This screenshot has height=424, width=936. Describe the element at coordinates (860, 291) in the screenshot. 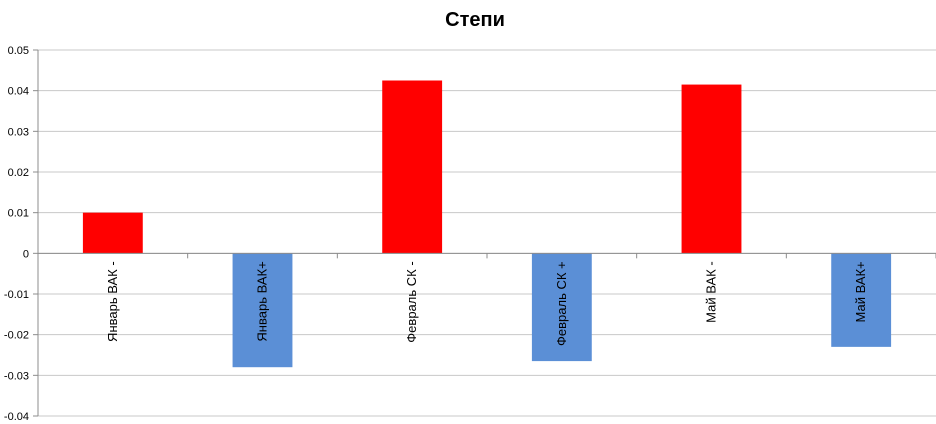

I see `category-label: Май ВАК+` at that location.